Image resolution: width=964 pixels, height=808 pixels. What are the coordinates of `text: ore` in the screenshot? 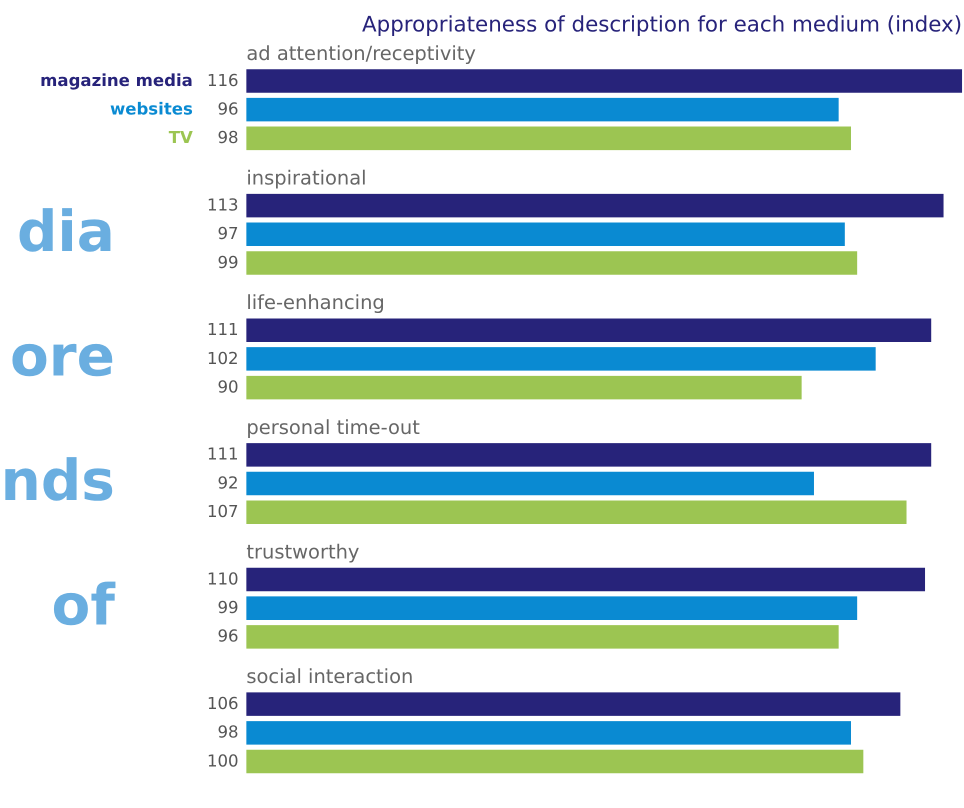 It's located at (62, 357).